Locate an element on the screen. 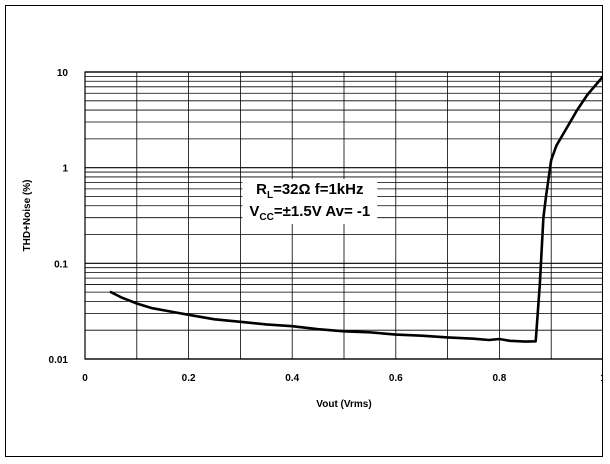  x-tick-label: 0.6 is located at coordinates (396, 378).